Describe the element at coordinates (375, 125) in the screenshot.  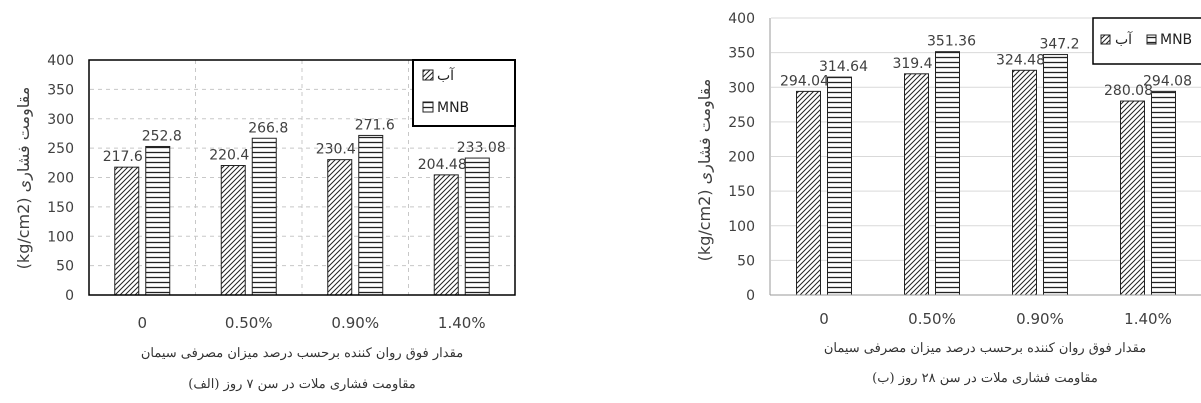
I see `data-label: 271.6` at that location.